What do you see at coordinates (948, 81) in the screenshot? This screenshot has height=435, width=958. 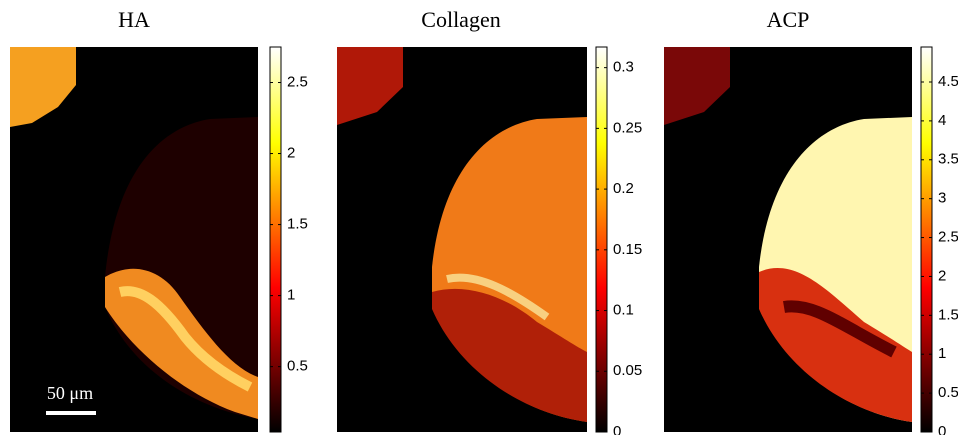 I see `colorbar-tick-label: 4.5` at bounding box center [948, 81].